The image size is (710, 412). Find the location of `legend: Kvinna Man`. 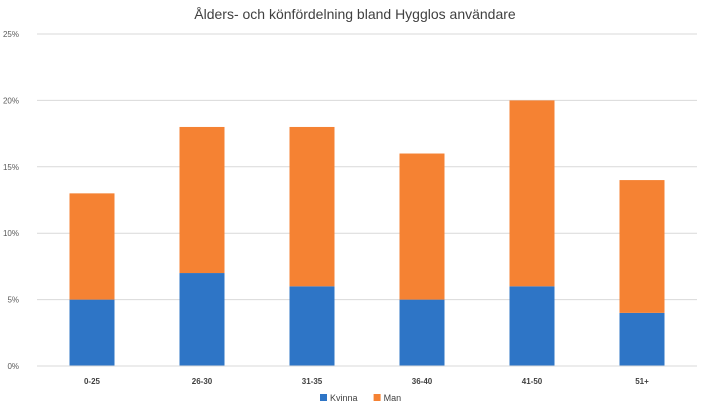

legend: Kvinna Man is located at coordinates (360, 398).